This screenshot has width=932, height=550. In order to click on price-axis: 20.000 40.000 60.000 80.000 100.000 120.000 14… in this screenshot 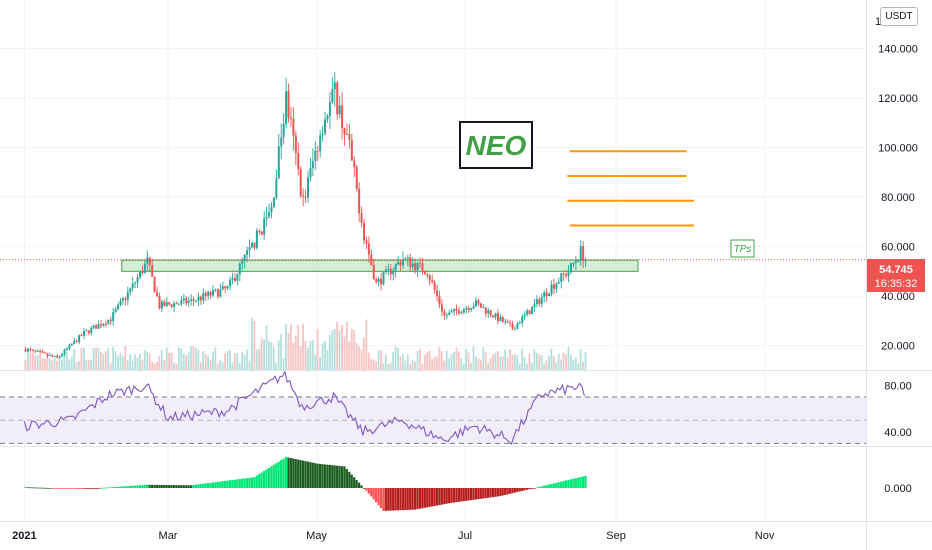, I will do `click(896, 184)`.